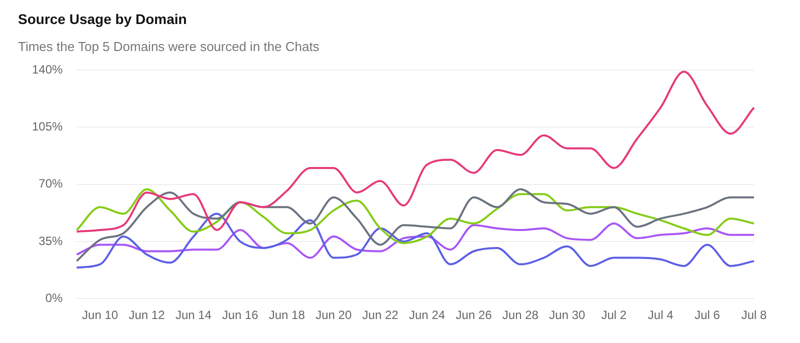 The image size is (800, 343). I want to click on x-tick-label: Jul 8, so click(754, 315).